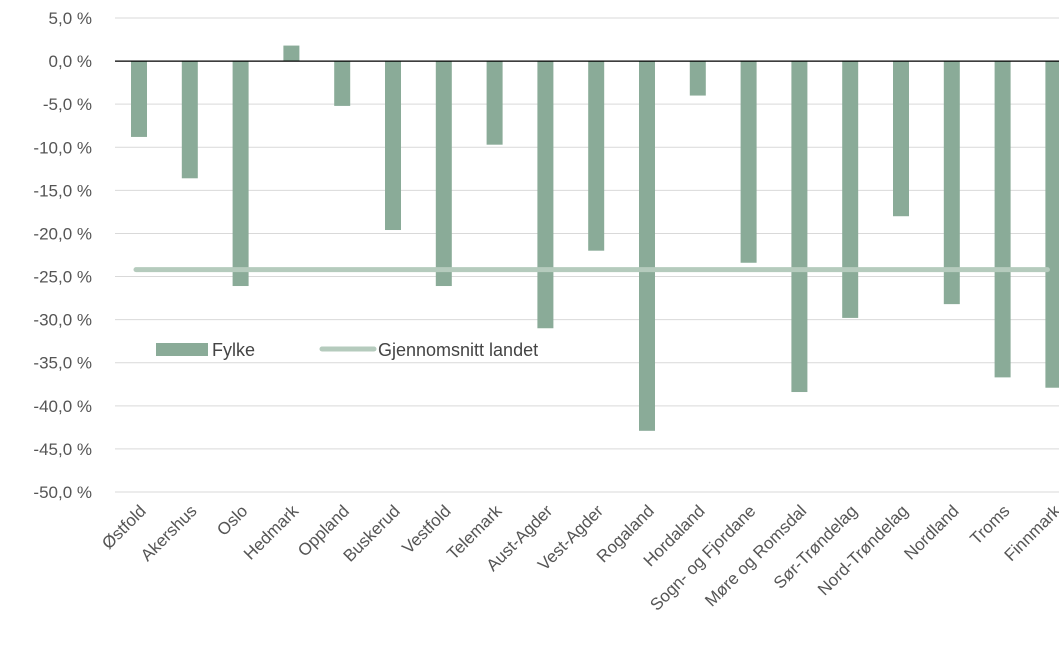 This screenshot has height=654, width=1059. What do you see at coordinates (62, 277) in the screenshot?
I see `y-tick-label: -25,0 %` at bounding box center [62, 277].